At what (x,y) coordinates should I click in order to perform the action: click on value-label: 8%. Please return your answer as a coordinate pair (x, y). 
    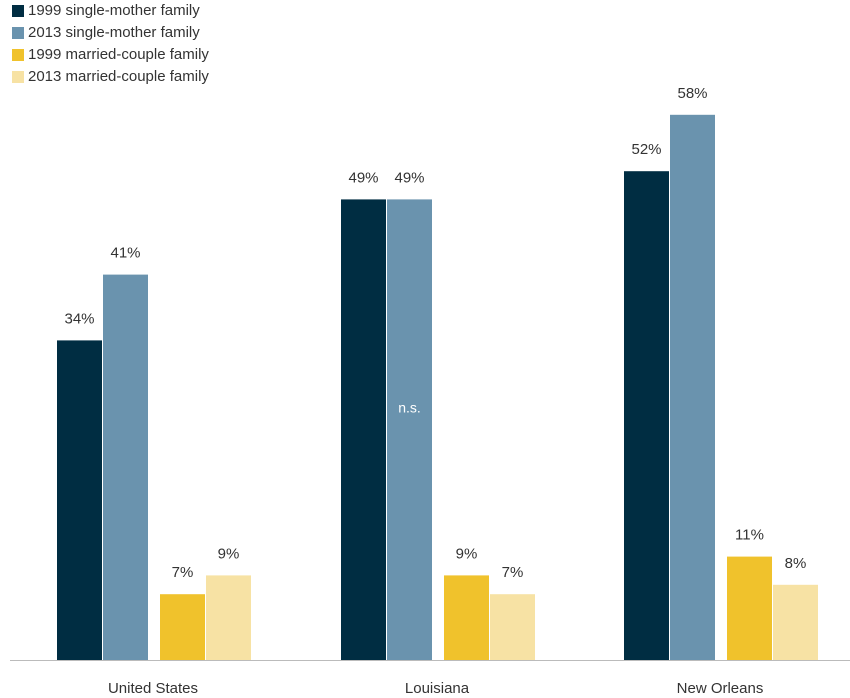
    Looking at the image, I should click on (796, 563).